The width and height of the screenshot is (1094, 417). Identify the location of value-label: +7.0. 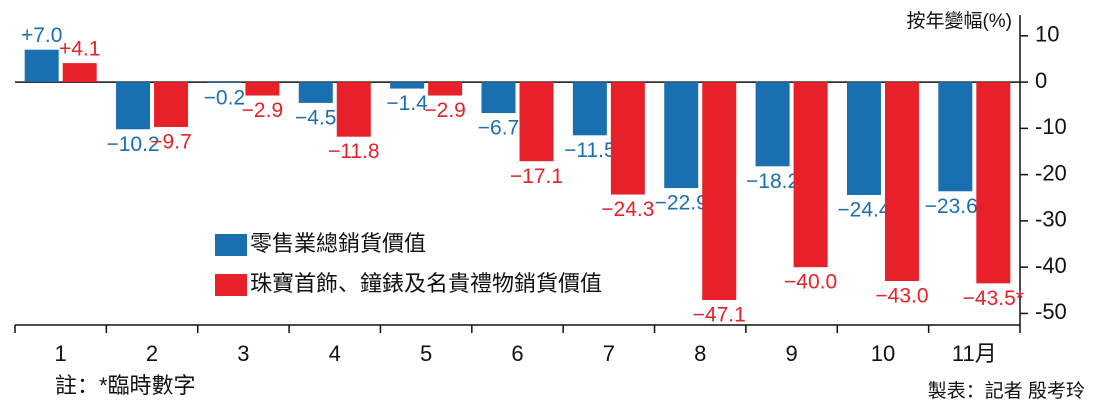
(41, 35).